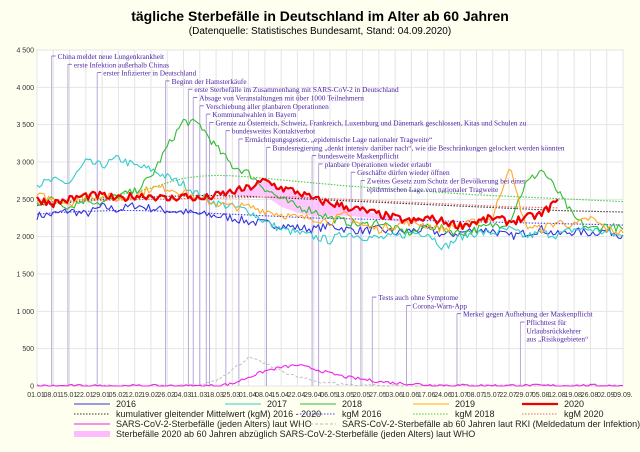 This screenshot has width=640, height=452. What do you see at coordinates (574, 395) in the screenshot?
I see `x-tick-label: 19.08.` at bounding box center [574, 395].